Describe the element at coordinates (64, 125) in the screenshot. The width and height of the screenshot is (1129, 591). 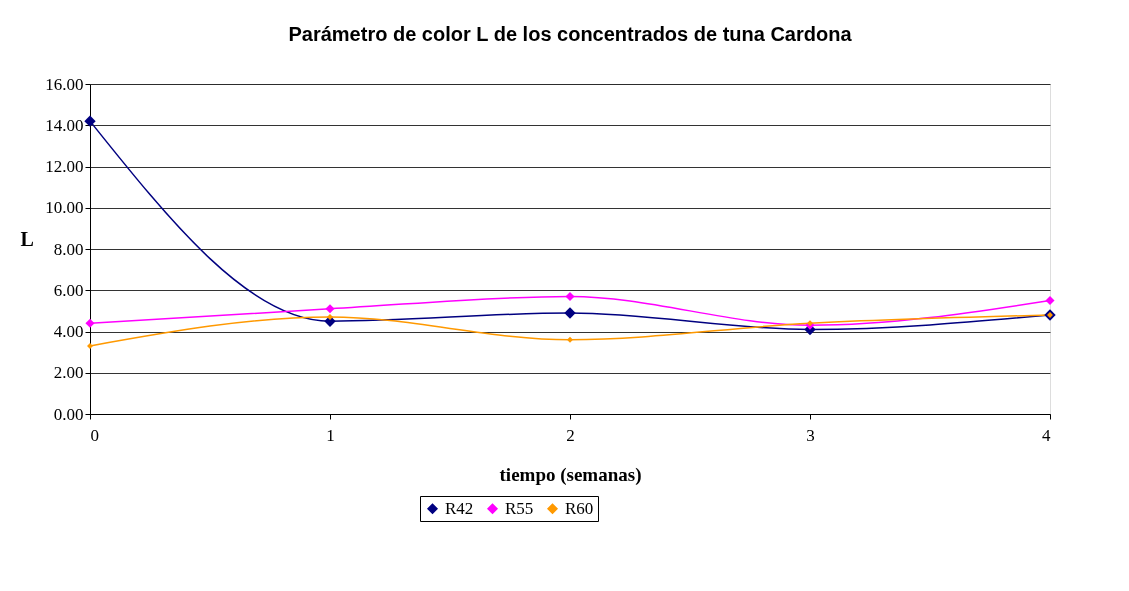
I see `y-tick-label: 14.00` at that location.